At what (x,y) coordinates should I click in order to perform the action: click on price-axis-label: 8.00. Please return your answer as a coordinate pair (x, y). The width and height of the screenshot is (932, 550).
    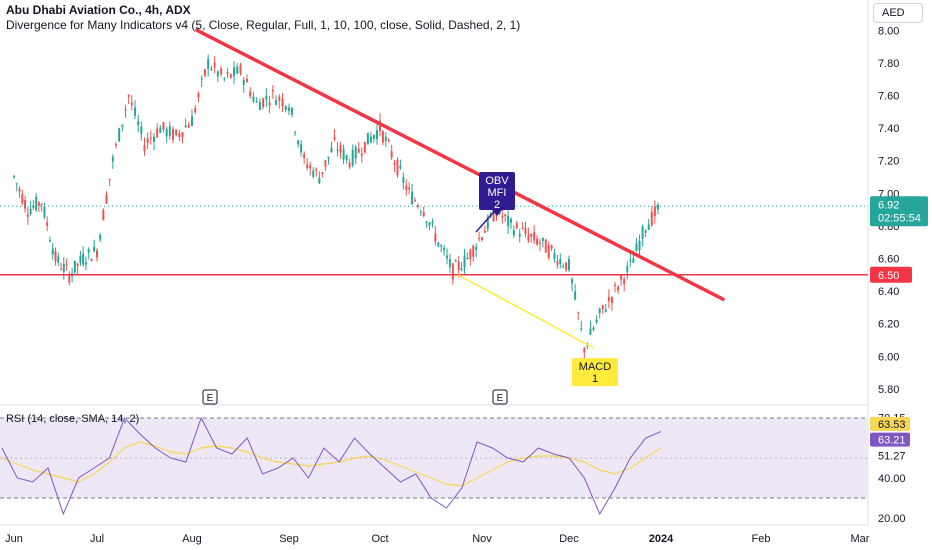
    Looking at the image, I should click on (888, 31).